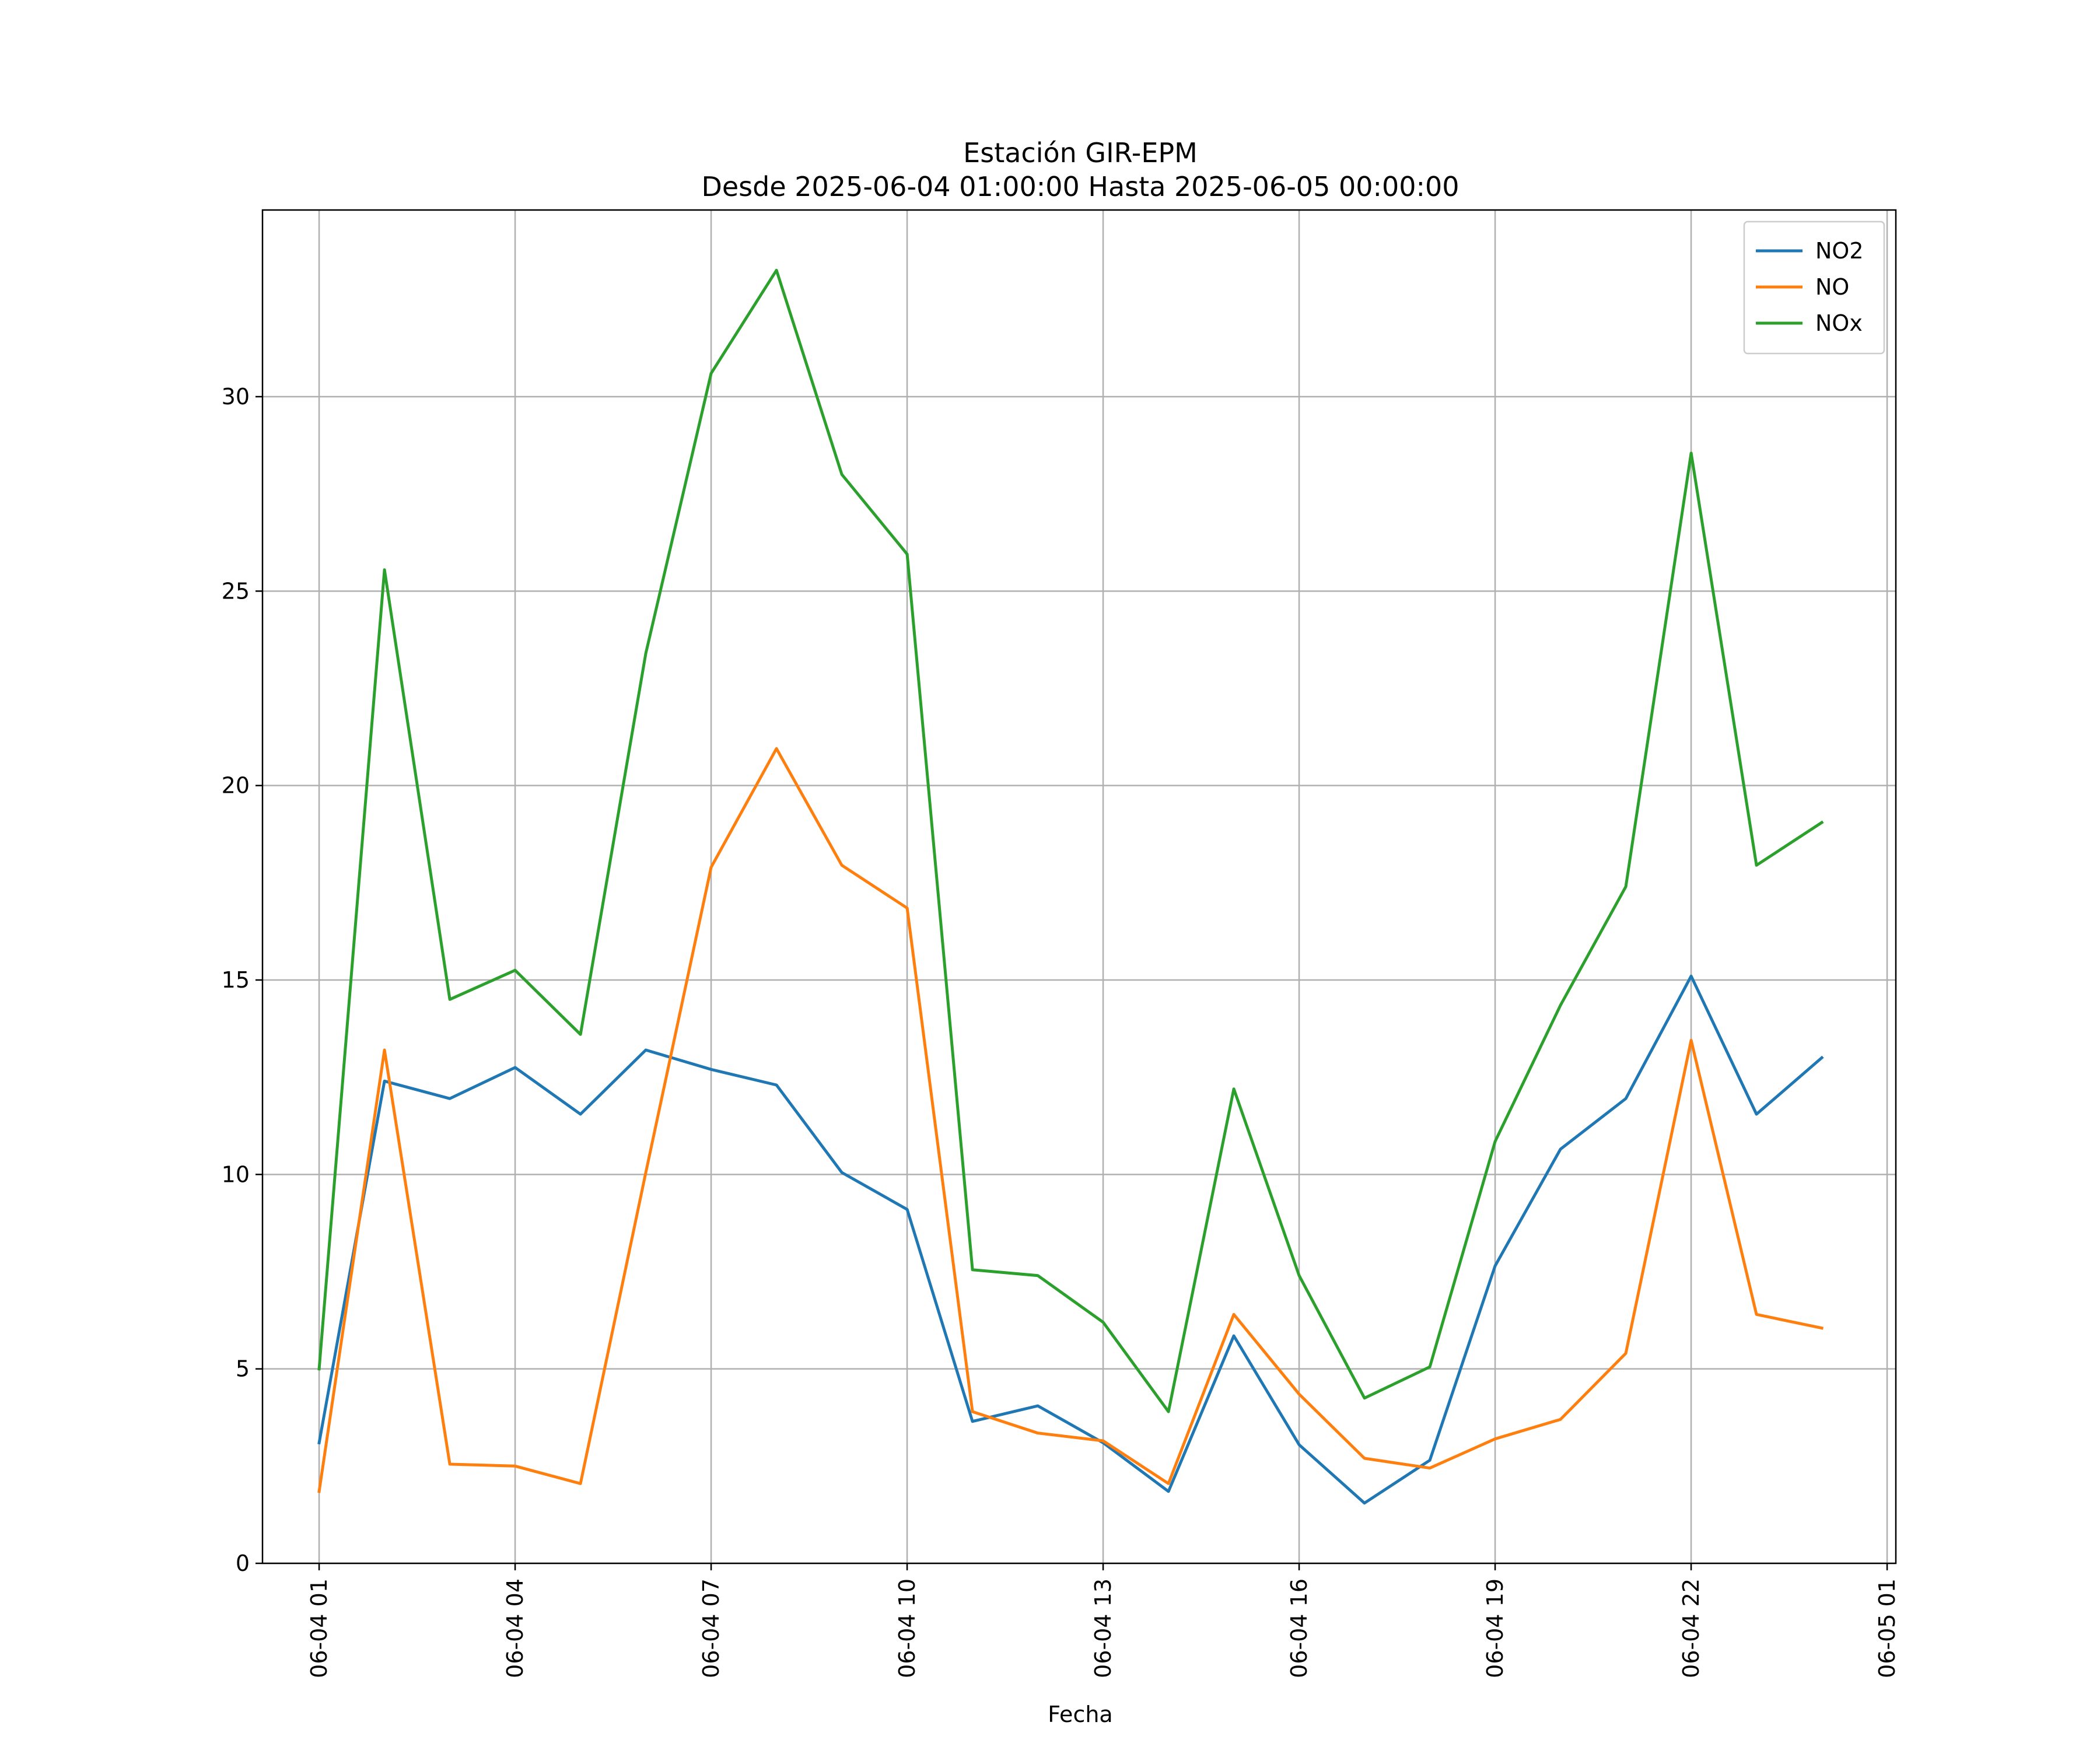 Image resolution: width=2100 pixels, height=1750 pixels. I want to click on legend-label-no2: NO2, so click(1839, 251).